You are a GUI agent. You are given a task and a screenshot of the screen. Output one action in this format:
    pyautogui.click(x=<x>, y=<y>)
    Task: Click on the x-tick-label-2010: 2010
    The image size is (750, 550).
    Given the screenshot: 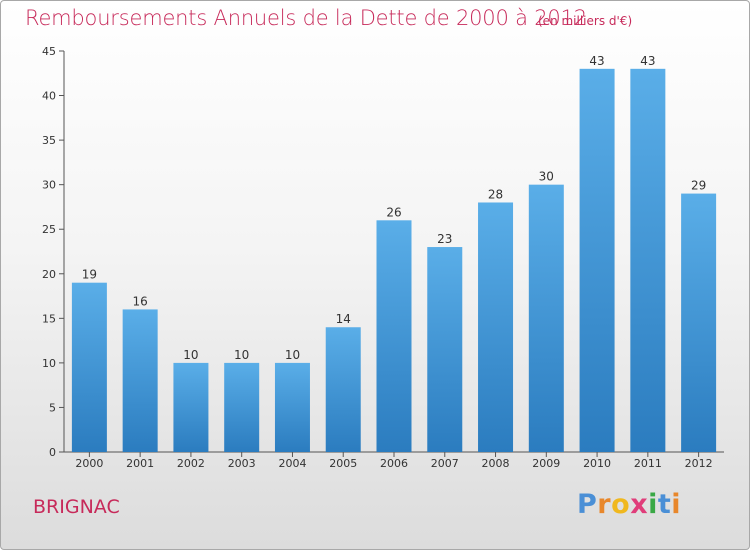 What is the action you would take?
    pyautogui.click(x=597, y=463)
    